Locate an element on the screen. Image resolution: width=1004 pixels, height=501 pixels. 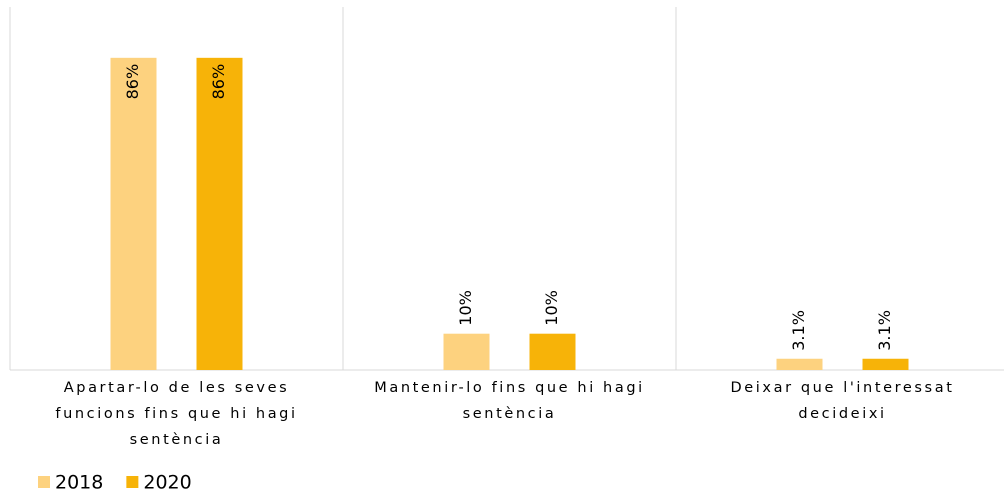
x-tick-label: Deixar que l'interessat decideixi is located at coordinates (842, 401).